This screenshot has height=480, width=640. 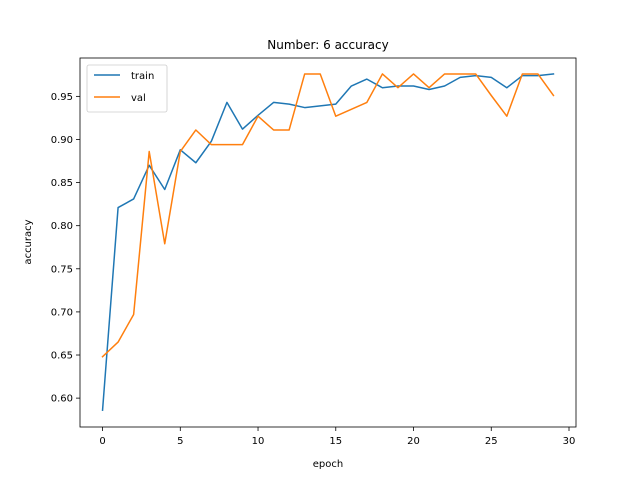 What do you see at coordinates (569, 441) in the screenshot?
I see `x-tick-label: 30` at bounding box center [569, 441].